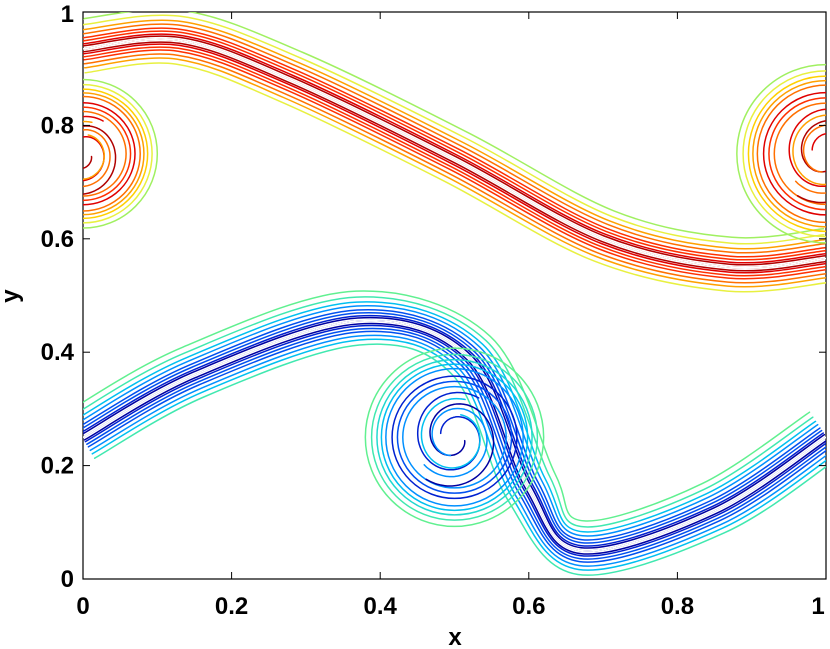 The image size is (830, 649). What do you see at coordinates (58, 352) in the screenshot?
I see `y-tick-label: 0.4` at bounding box center [58, 352].